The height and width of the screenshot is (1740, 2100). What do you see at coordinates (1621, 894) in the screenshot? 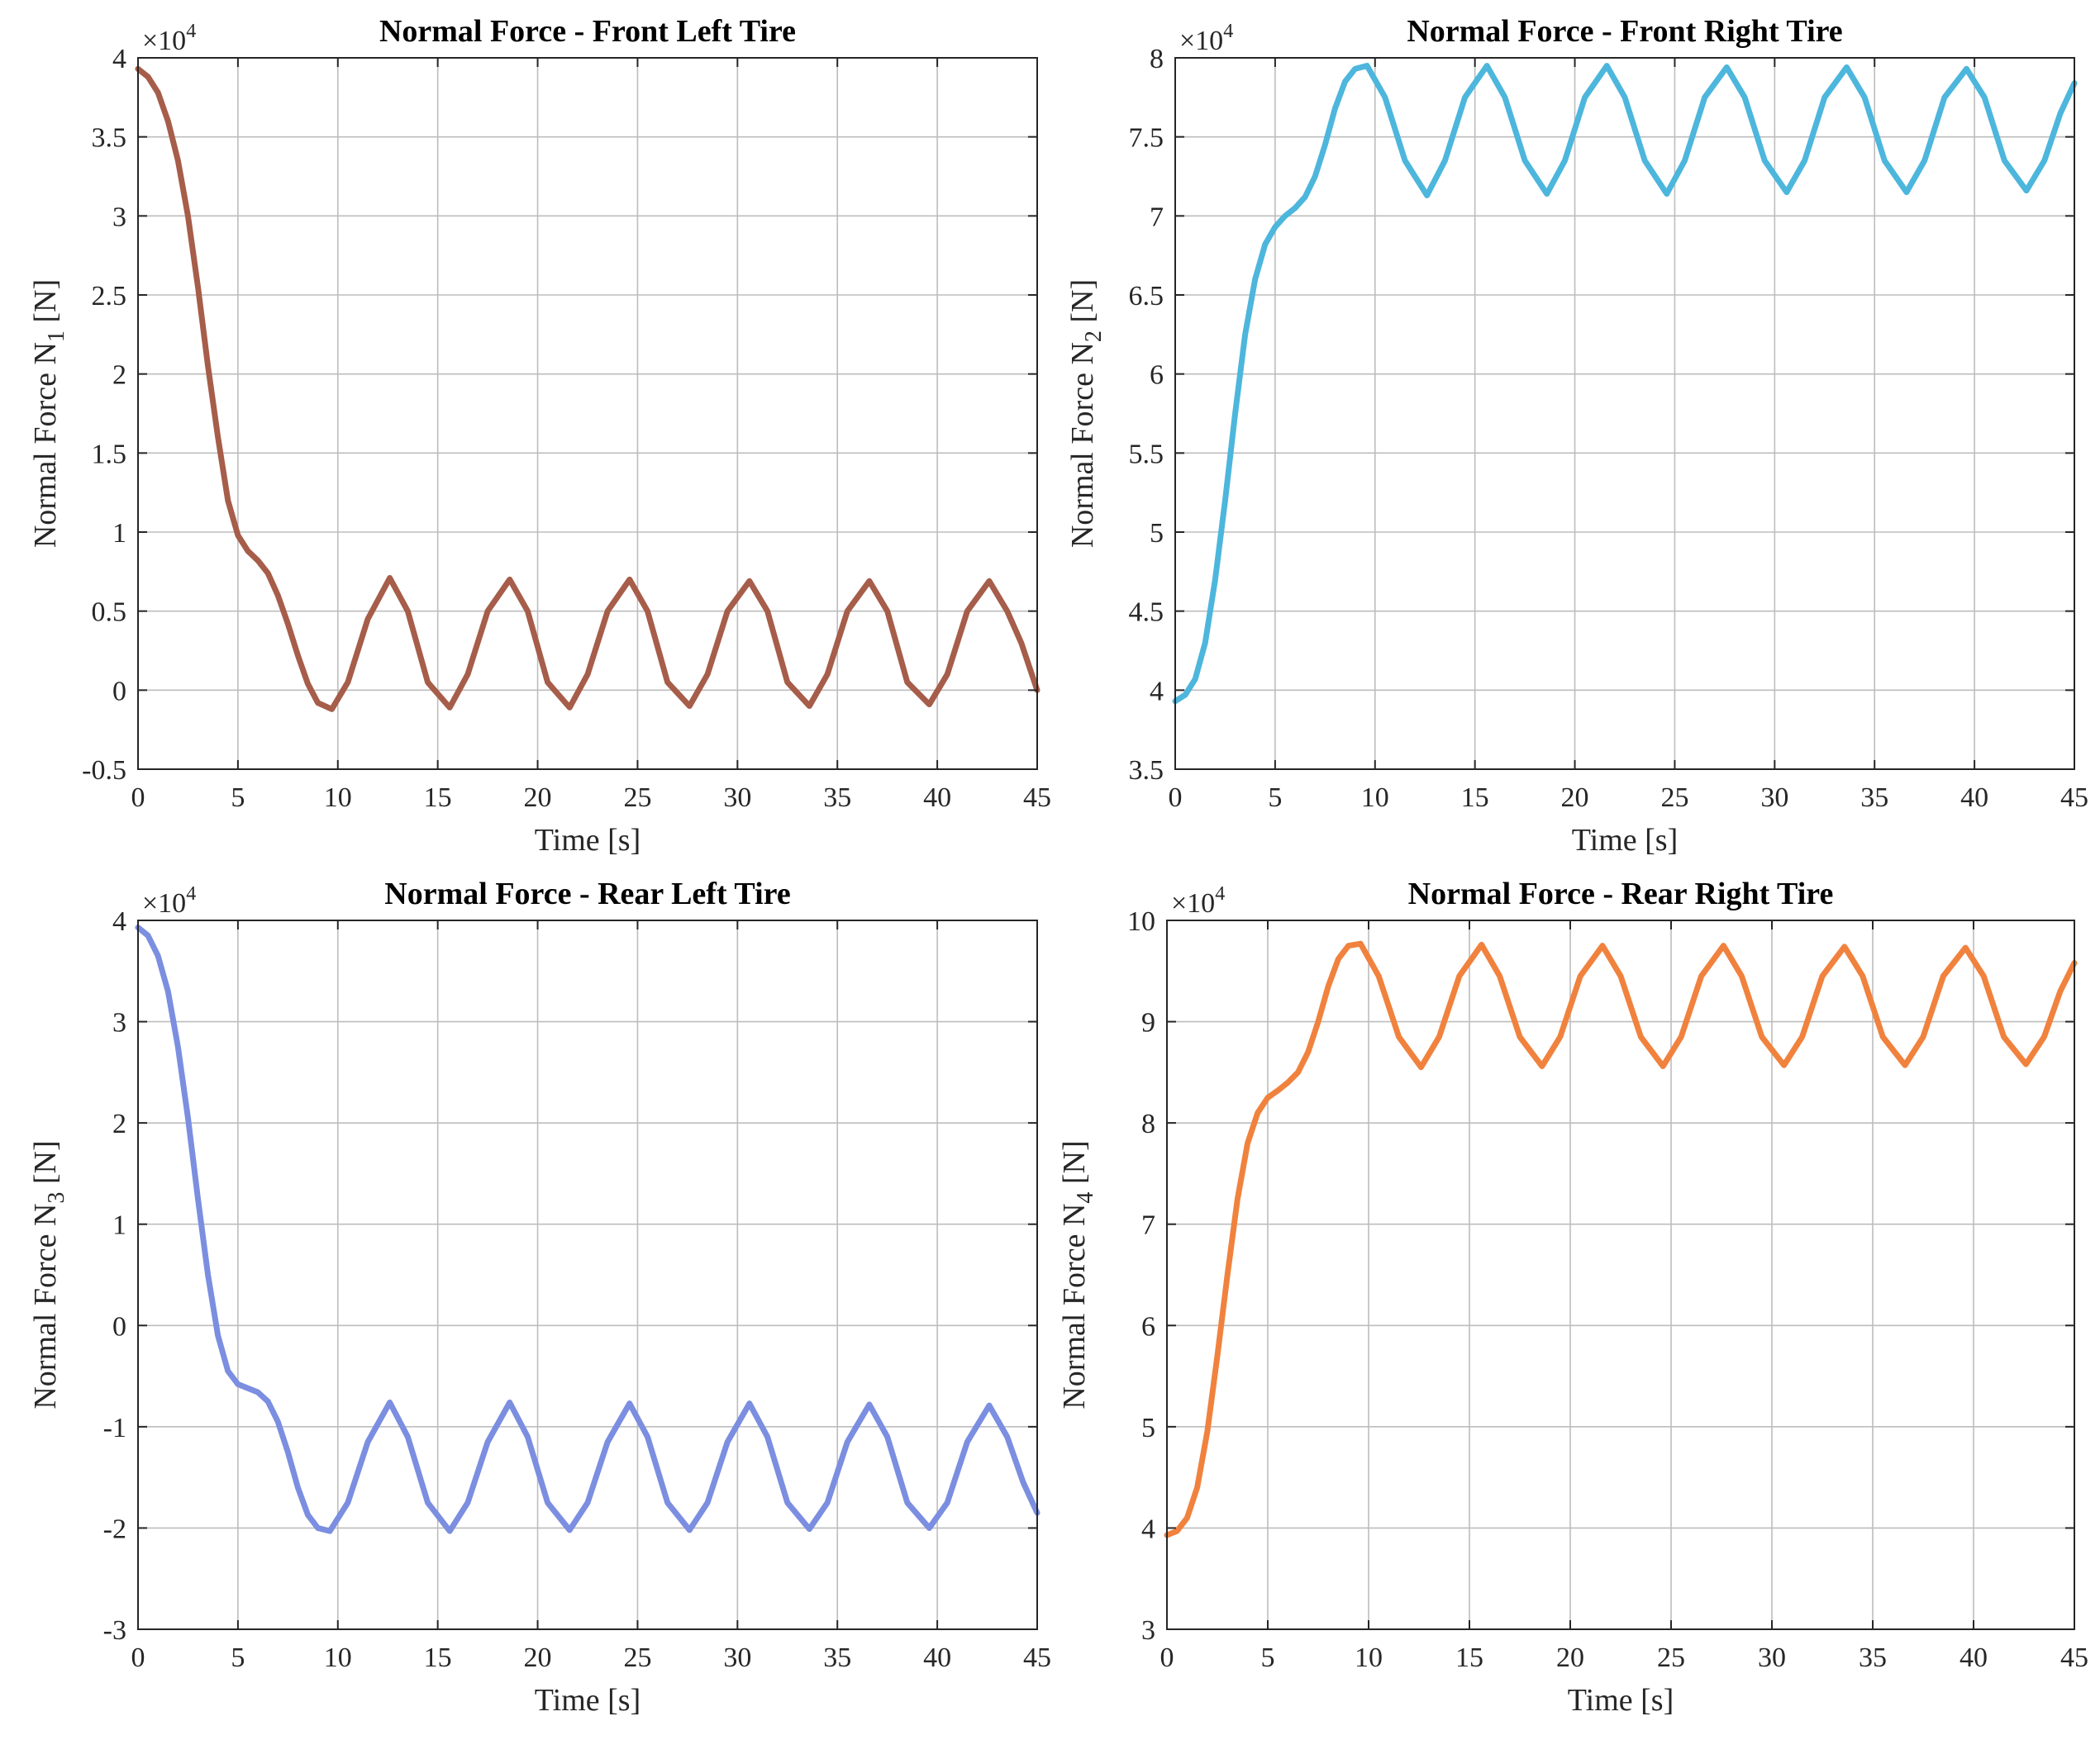
I see `chart-title: Normal Force - Rear Right Tire` at bounding box center [1621, 894].